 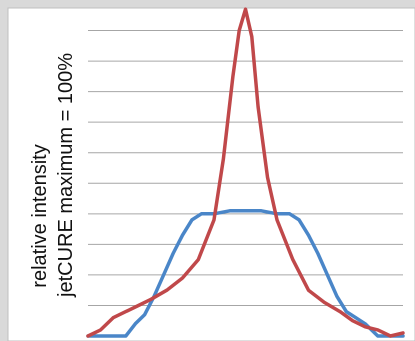 What do you see at coordinates (40, 215) in the screenshot?
I see `y-axis-label-line-1: relative intensity` at bounding box center [40, 215].